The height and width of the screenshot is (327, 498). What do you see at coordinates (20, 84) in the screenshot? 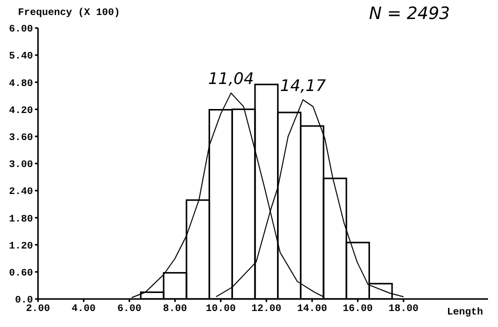
I see `y-tick-label: 4.80` at bounding box center [20, 84].